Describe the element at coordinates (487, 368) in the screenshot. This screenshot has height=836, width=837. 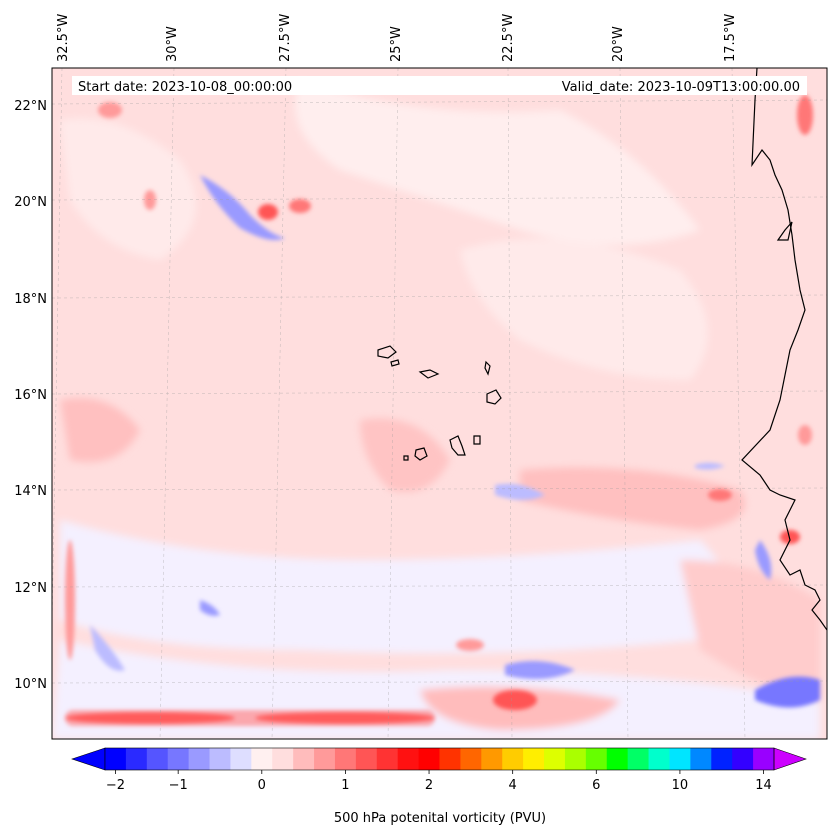
I see `island-sal` at that location.